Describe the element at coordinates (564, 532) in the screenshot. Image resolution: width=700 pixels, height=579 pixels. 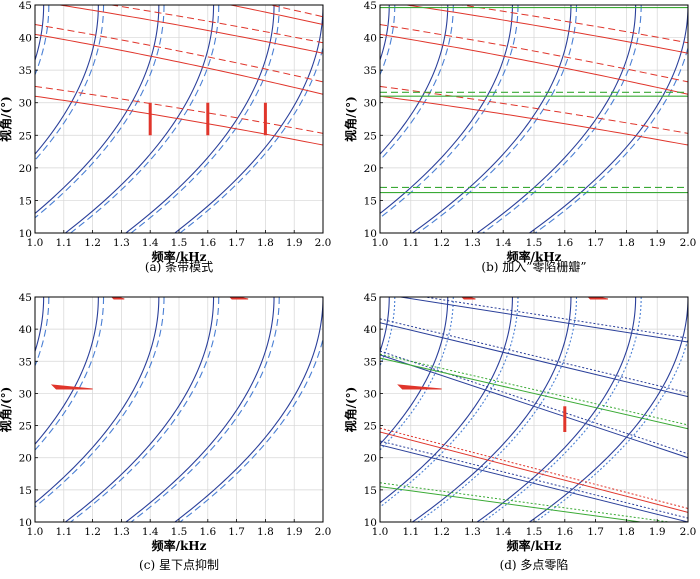
I see `x-tick-label: 1.6` at that location.